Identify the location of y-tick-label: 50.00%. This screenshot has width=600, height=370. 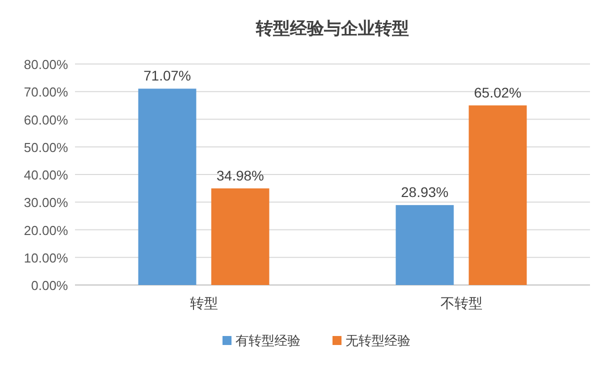
(46, 147).